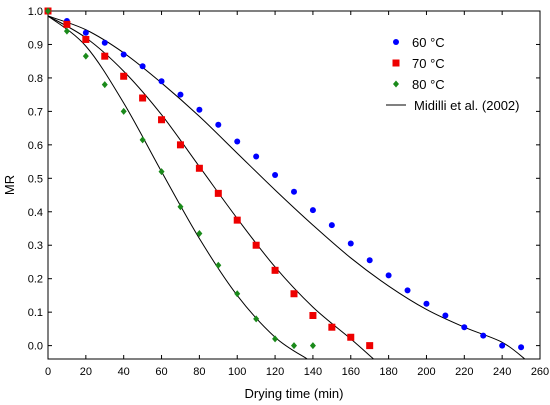  I want to click on x-tick-label: 140, so click(313, 372).